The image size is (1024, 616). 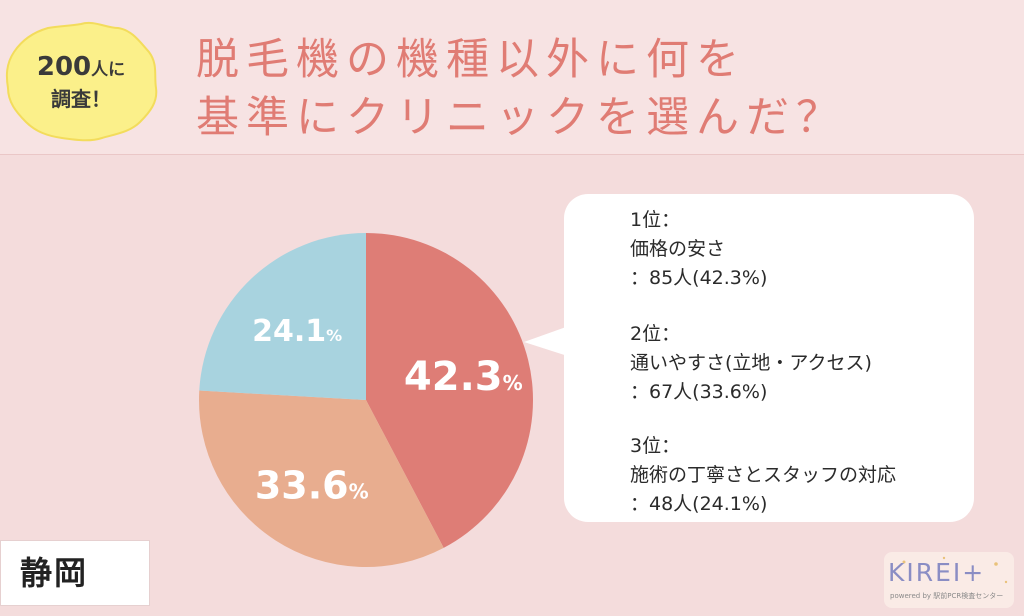 What do you see at coordinates (655, 334) in the screenshot?
I see `rank-label: 2位：` at bounding box center [655, 334].